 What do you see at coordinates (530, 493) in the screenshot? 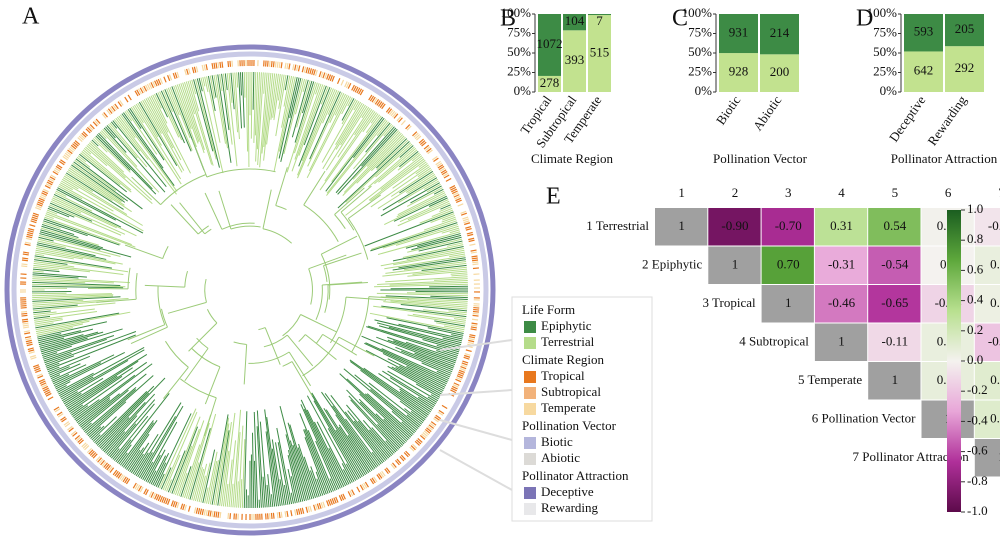
I see `legend-swatch` at bounding box center [530, 493].